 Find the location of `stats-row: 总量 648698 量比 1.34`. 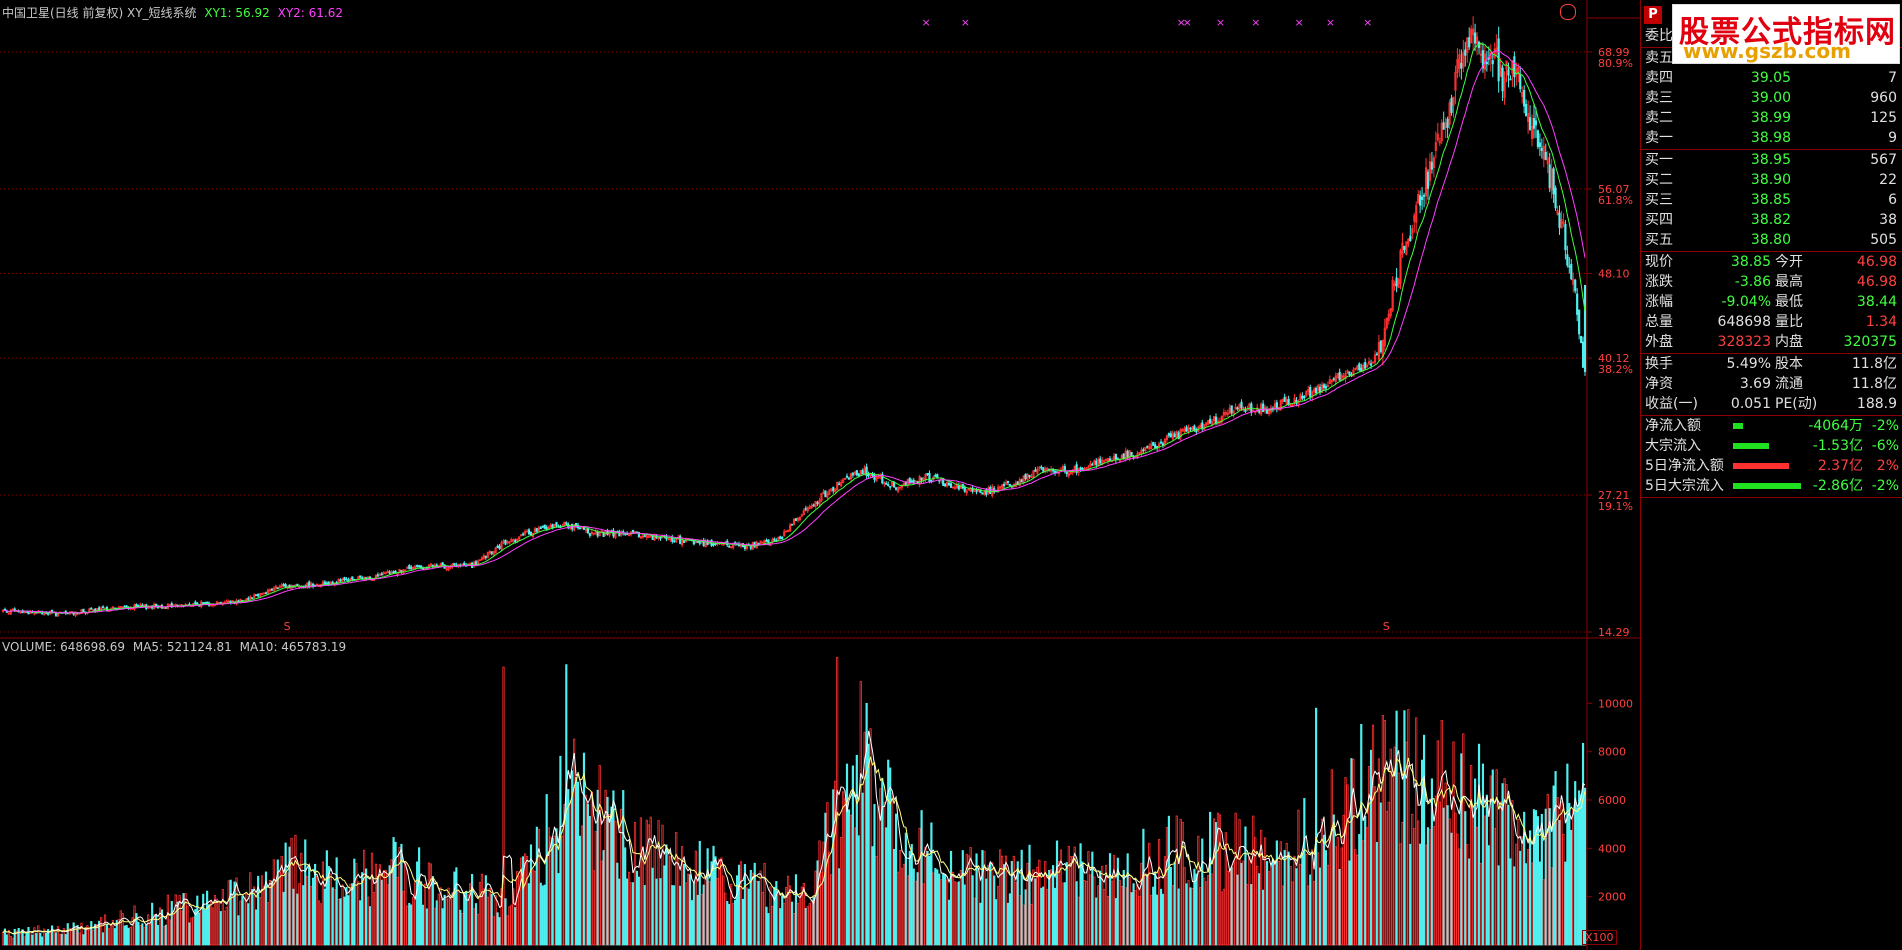

stats-row: 总量 648698 量比 1.34 is located at coordinates (1771, 322).